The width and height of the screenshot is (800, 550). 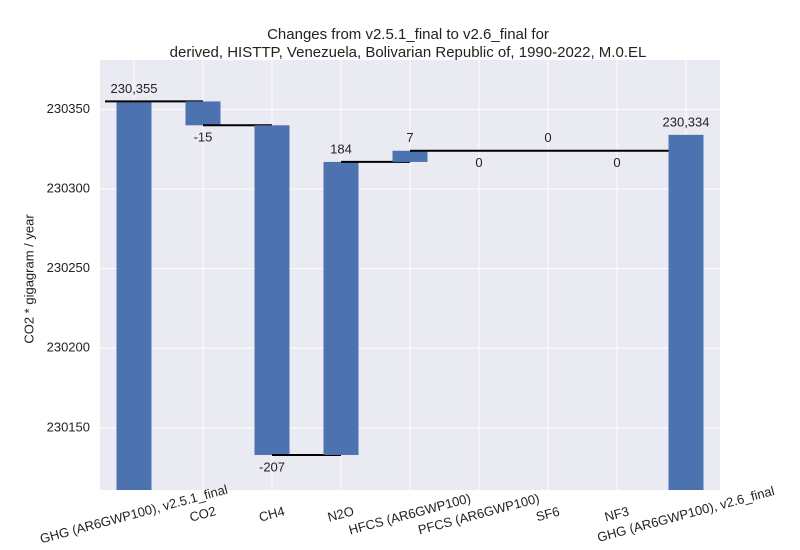 I want to click on value-label: -15, so click(x=203, y=137).